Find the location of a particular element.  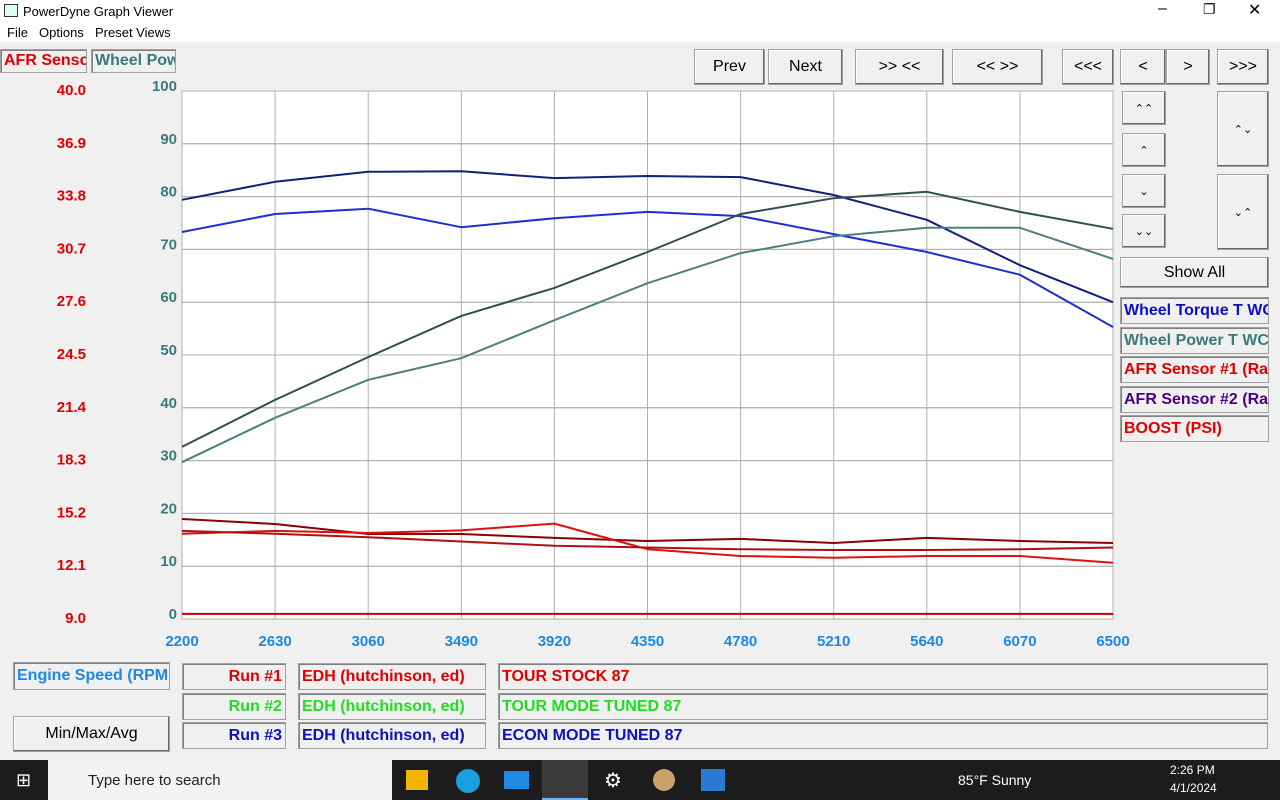

x-tick-label: 2200 is located at coordinates (181, 641).